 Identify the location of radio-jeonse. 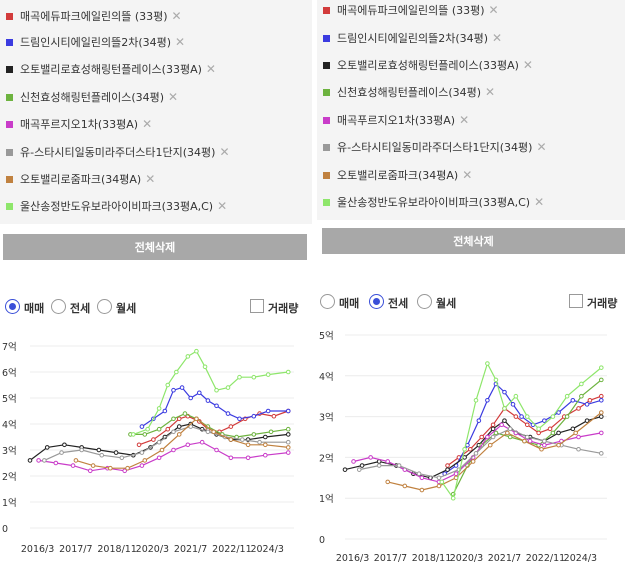
(58, 306).